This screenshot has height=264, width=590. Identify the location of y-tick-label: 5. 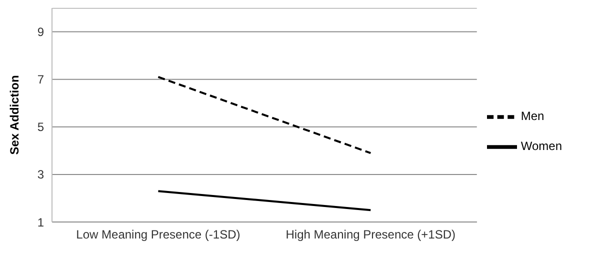
(40, 127).